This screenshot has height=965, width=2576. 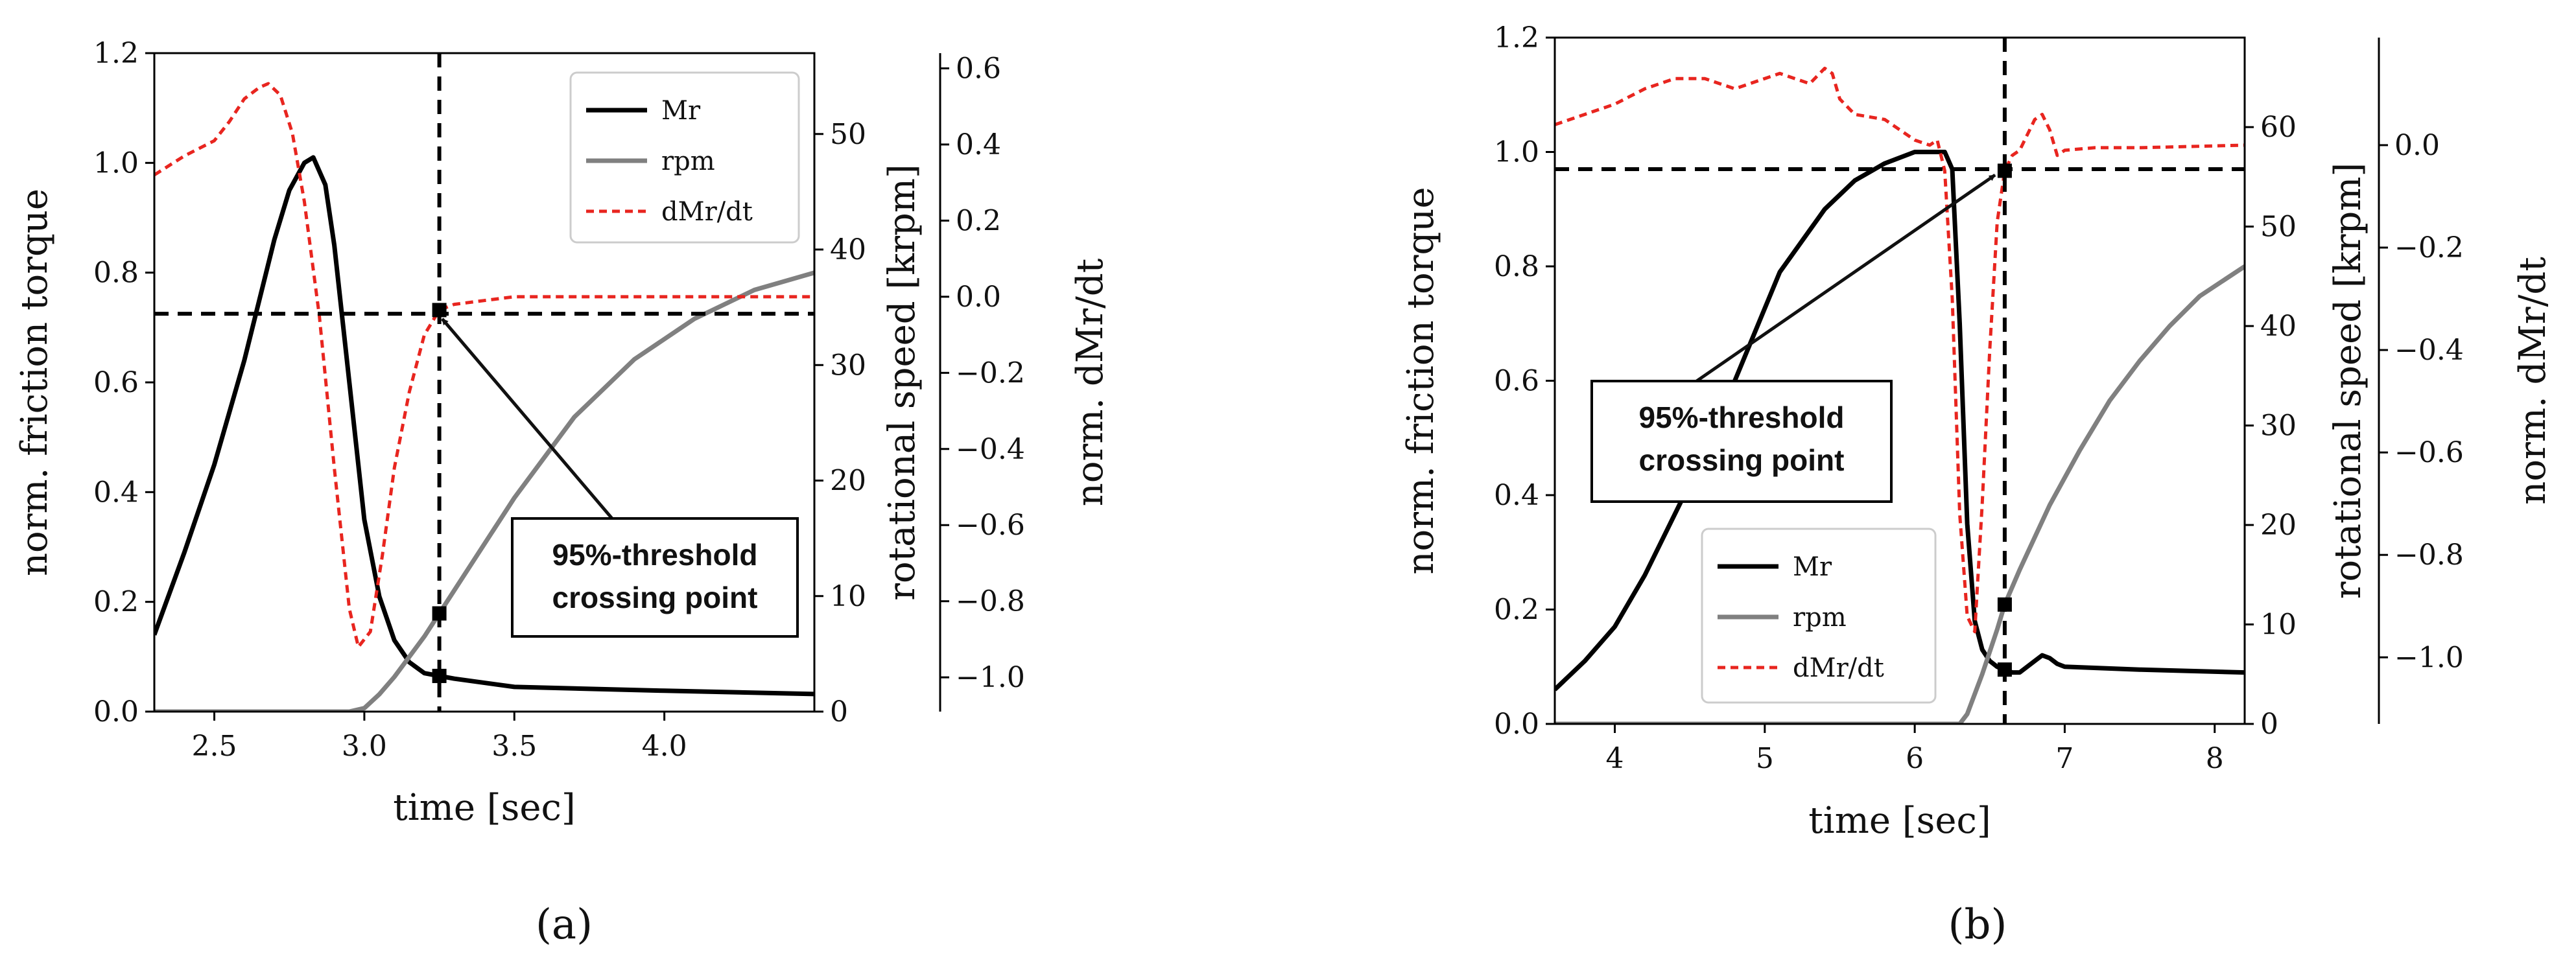 I want to click on x-tick-label: 5, so click(x=1765, y=759).